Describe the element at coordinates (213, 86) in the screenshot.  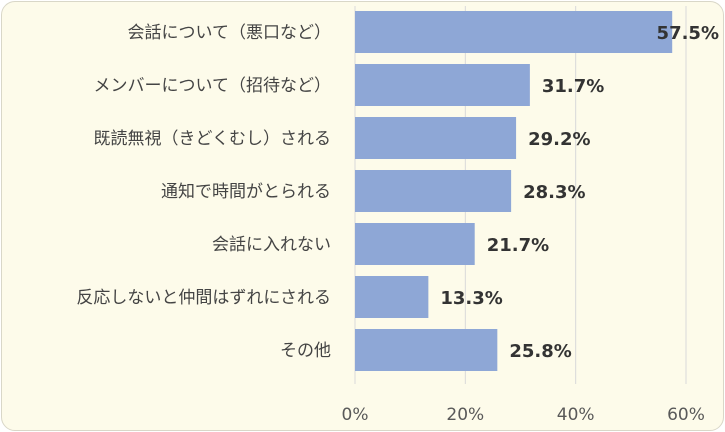
I see `category-label: メンバーについて（招待など）` at that location.